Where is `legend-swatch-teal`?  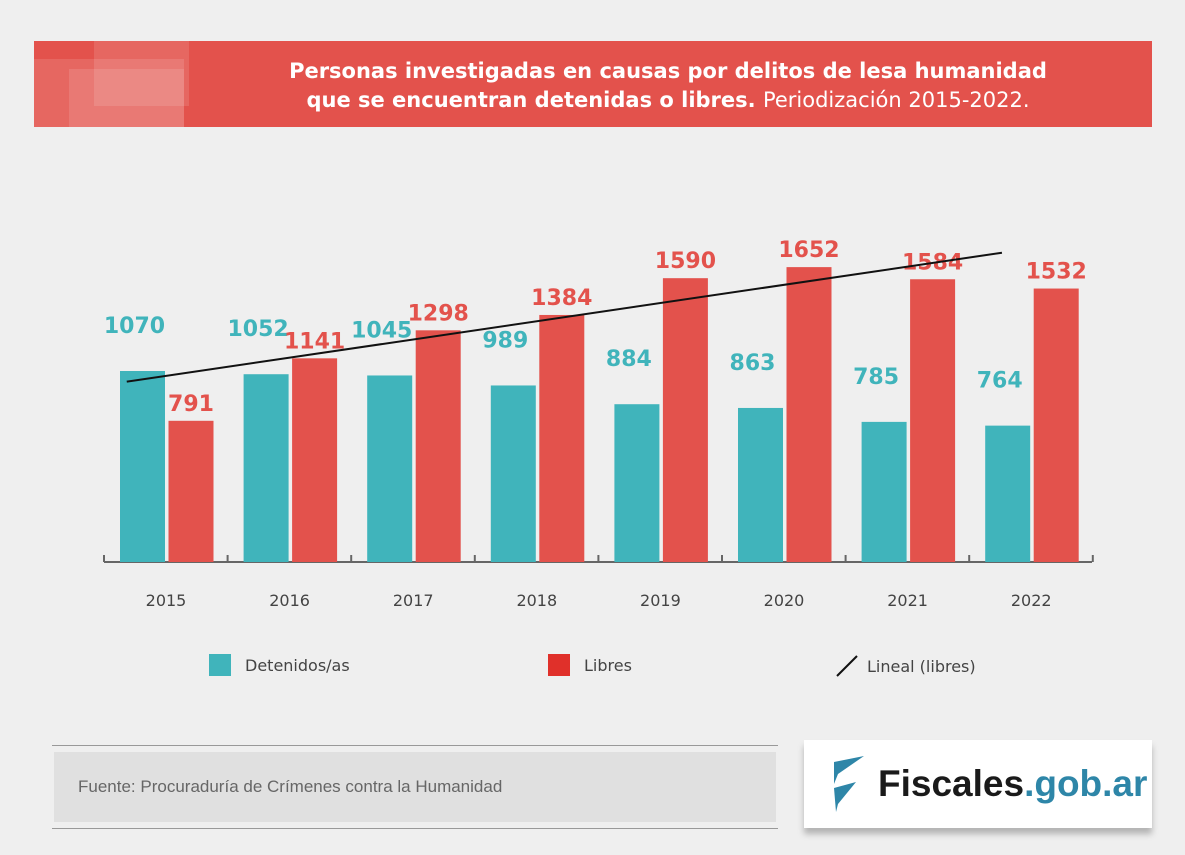
legend-swatch-teal is located at coordinates (220, 665).